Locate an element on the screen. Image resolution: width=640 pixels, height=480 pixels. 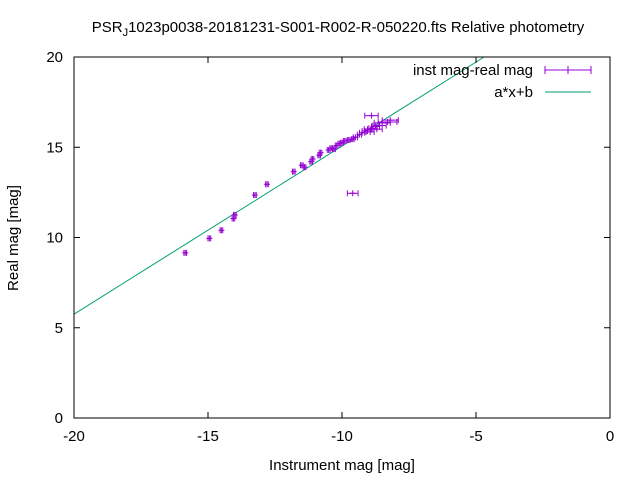
legend-label-series-2: a*x+b is located at coordinates (513, 92).